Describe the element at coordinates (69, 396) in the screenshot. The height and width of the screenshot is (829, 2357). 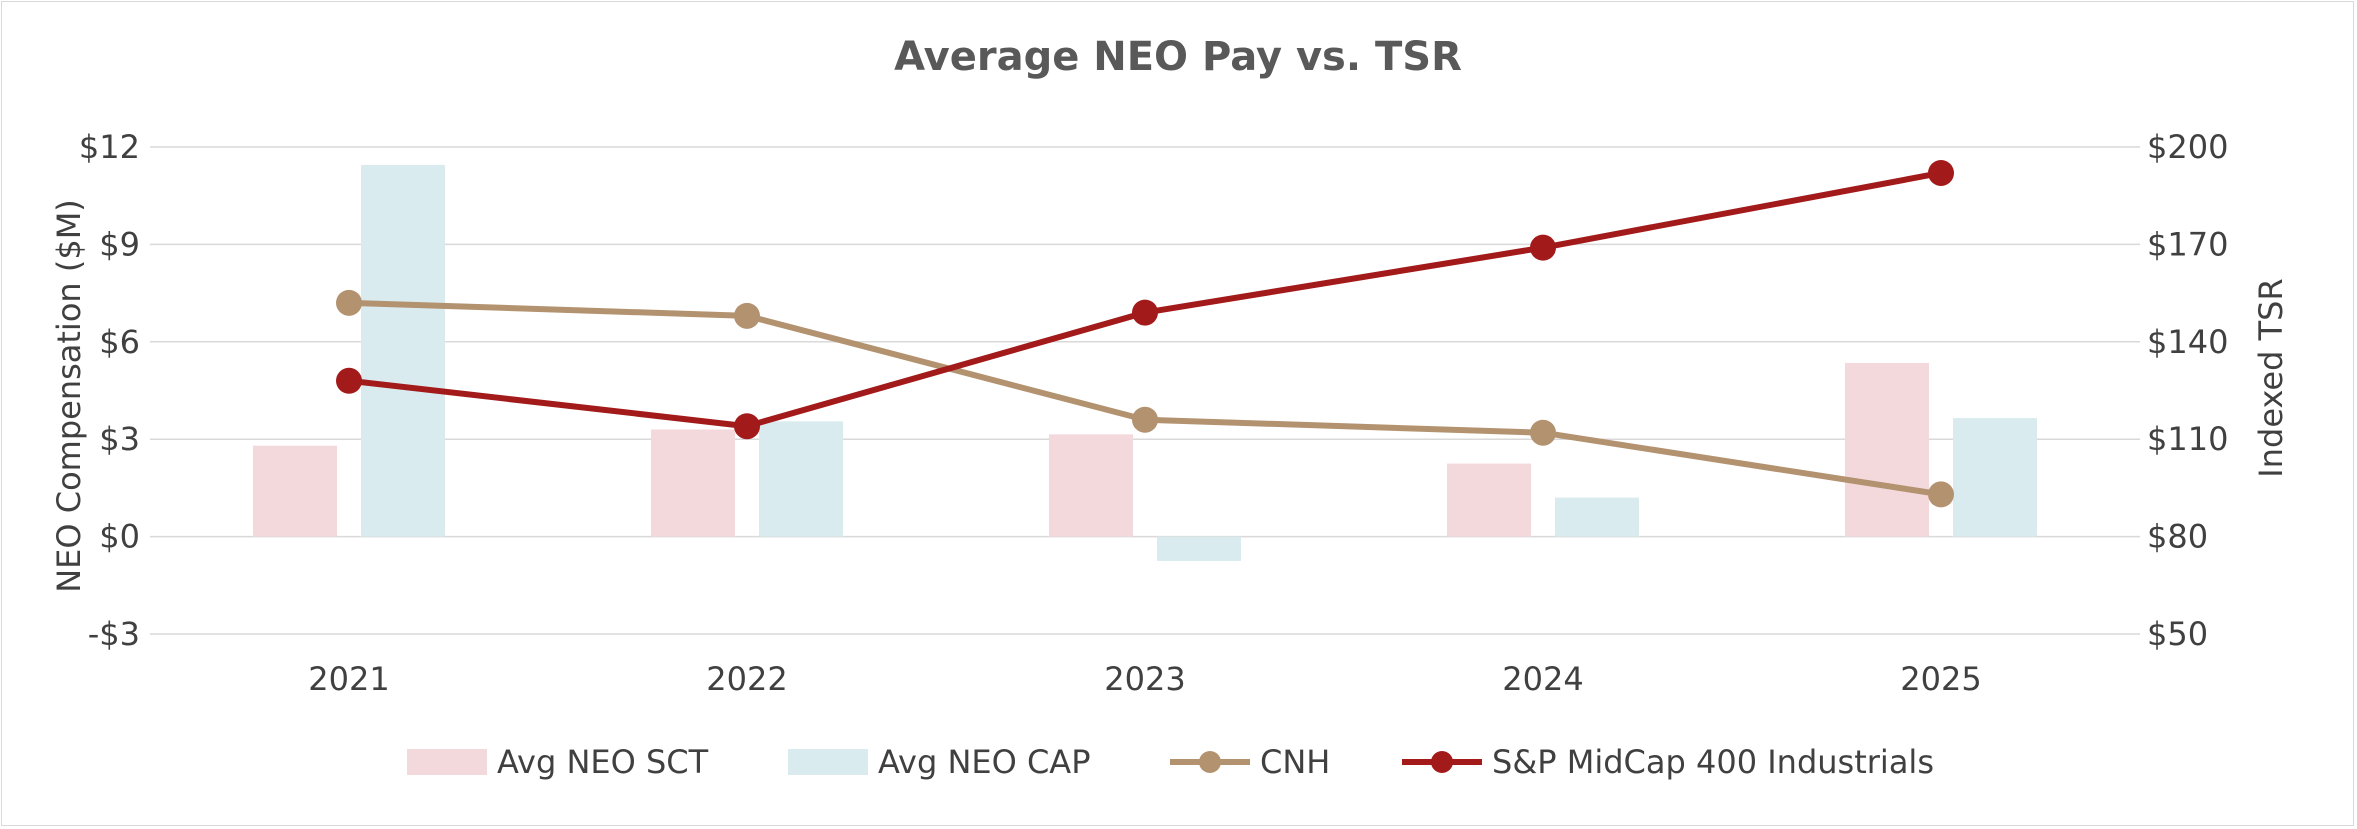
I see `left-axis-label: NEO Compensation ($M)` at that location.